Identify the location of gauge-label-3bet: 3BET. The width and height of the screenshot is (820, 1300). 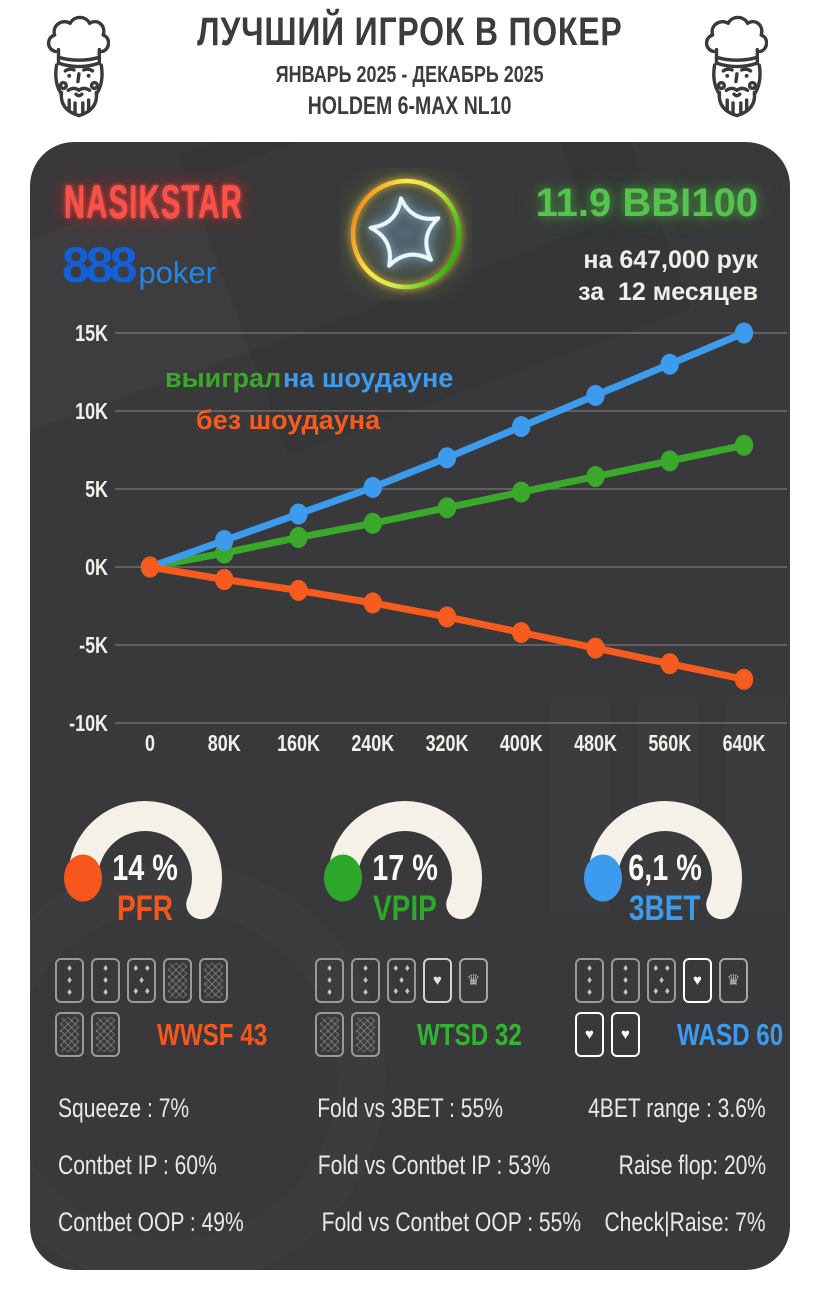
(665, 908).